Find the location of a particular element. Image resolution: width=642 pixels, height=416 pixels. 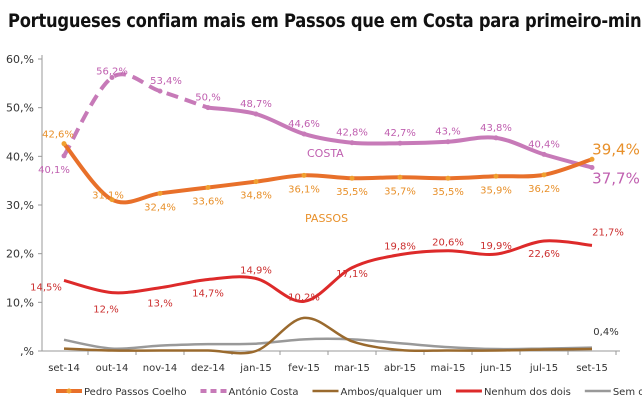

legend-label: Pedro Passos Coelho is located at coordinates (135, 392).